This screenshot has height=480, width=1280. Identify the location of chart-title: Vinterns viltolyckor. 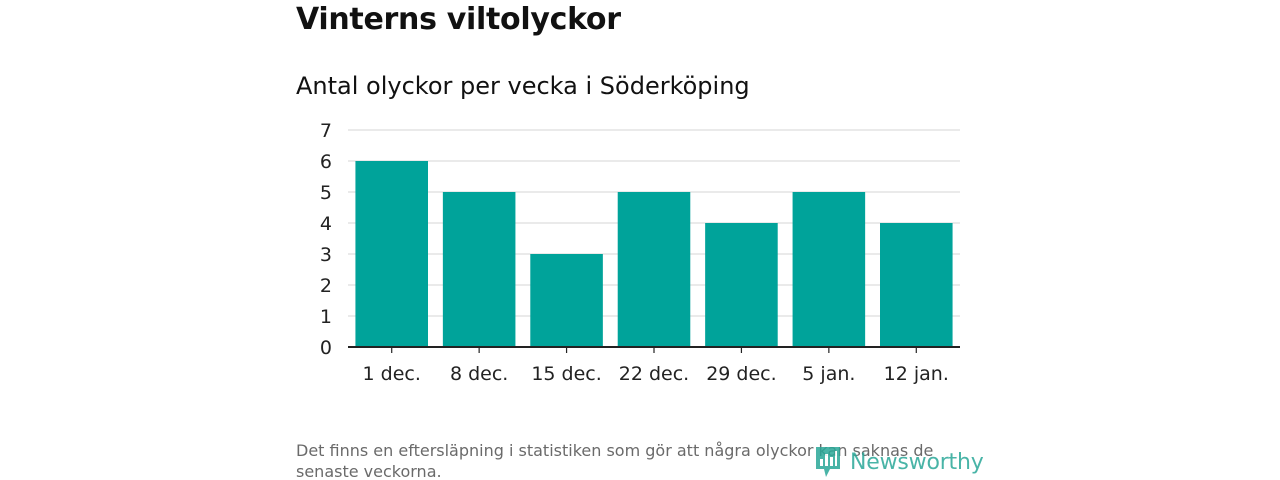
(458, 19).